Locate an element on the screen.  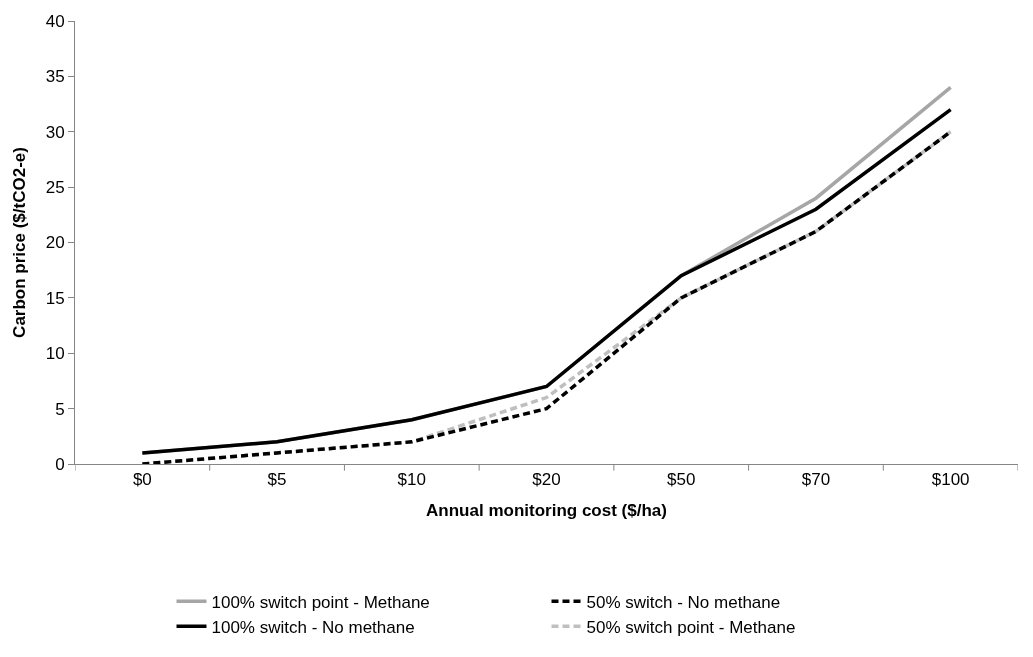
y-tick-label: 20 is located at coordinates (55, 243).